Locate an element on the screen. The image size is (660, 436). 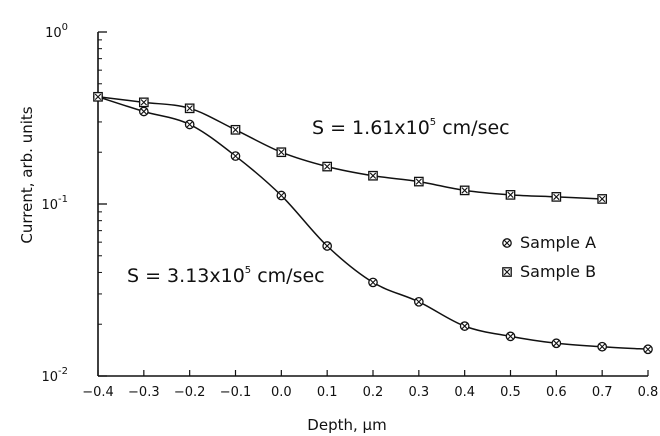
annotation-sample-b-tail: cm/sec is located at coordinates (472, 128).